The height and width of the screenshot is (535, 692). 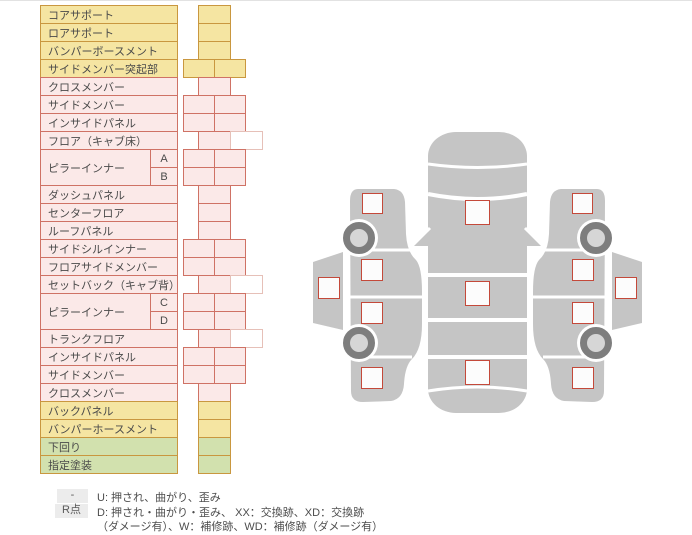 What do you see at coordinates (534, 239) in the screenshot?
I see `a-pillar-arrow-right` at bounding box center [534, 239].